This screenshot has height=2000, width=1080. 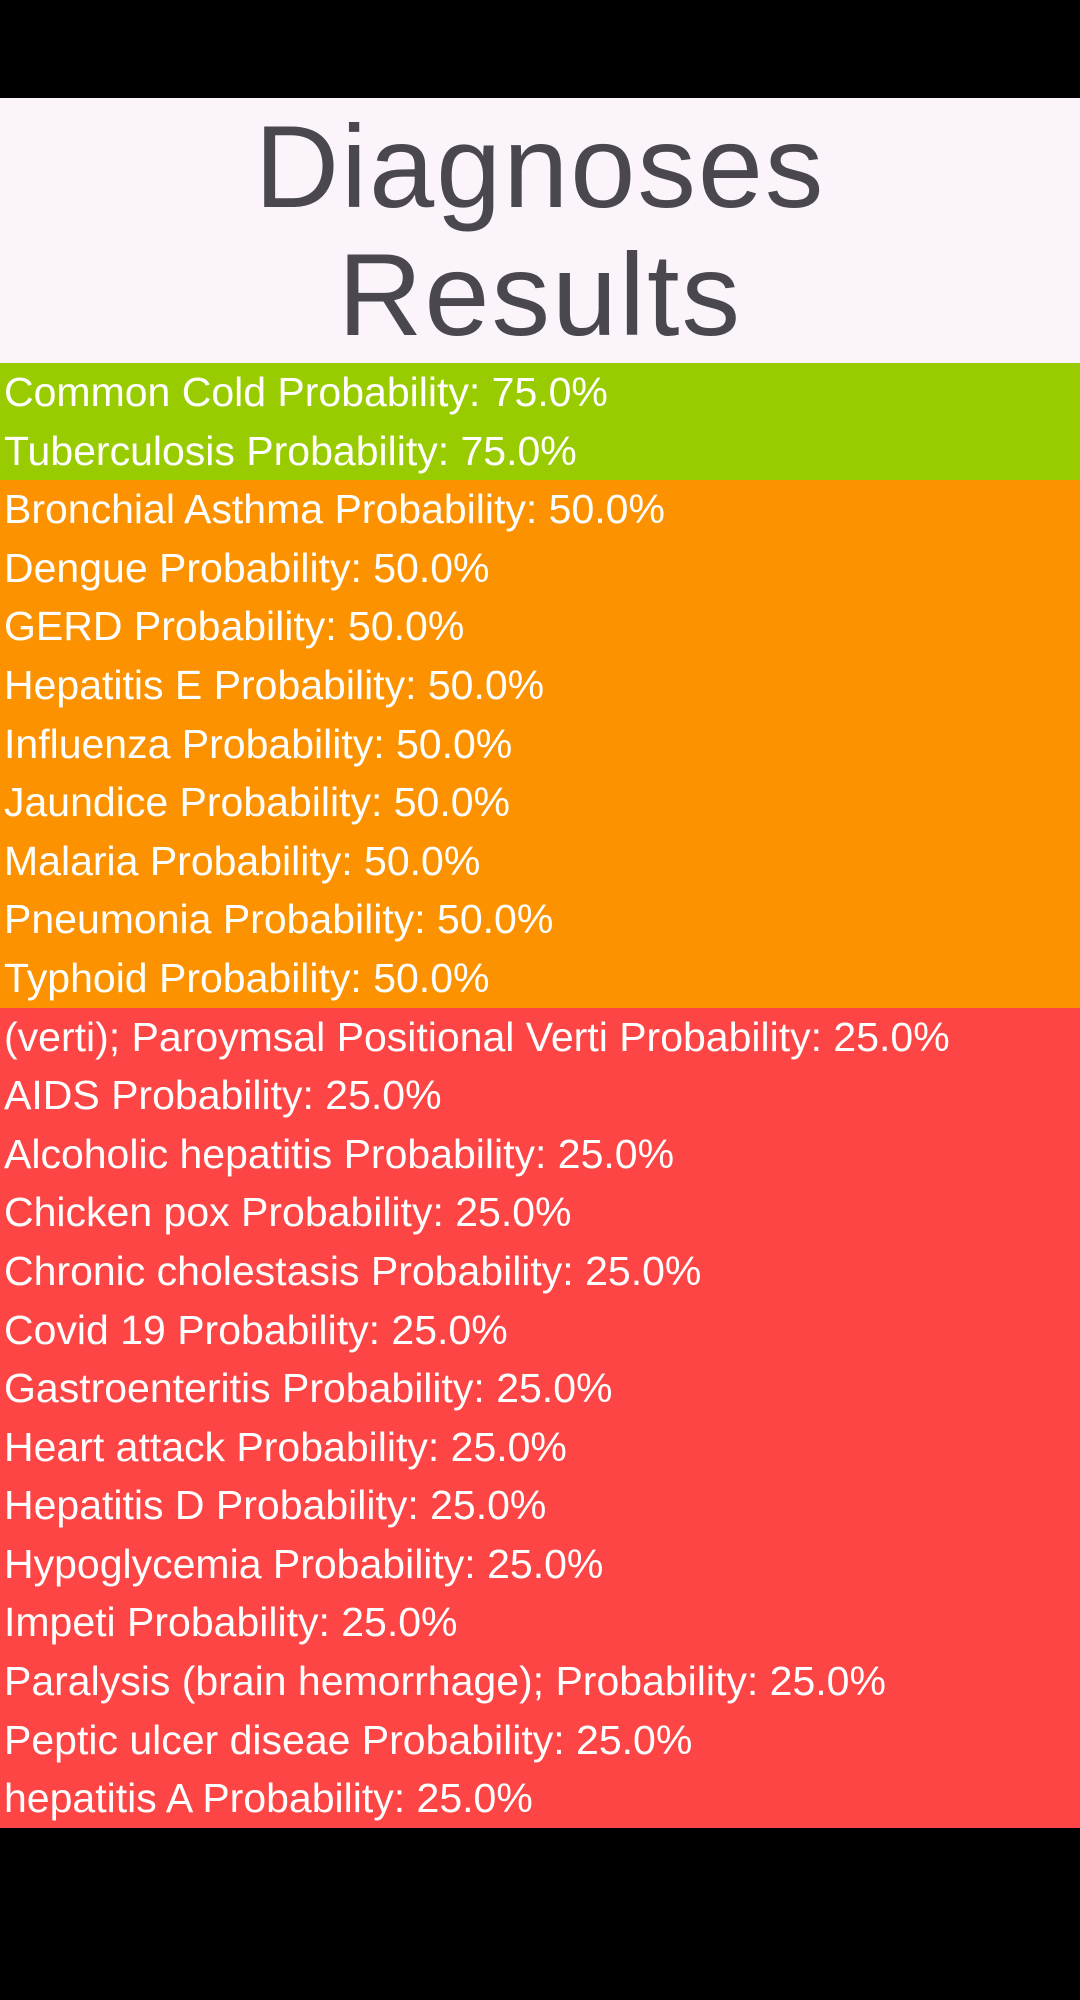 What do you see at coordinates (540, 49) in the screenshot?
I see `status-bar` at bounding box center [540, 49].